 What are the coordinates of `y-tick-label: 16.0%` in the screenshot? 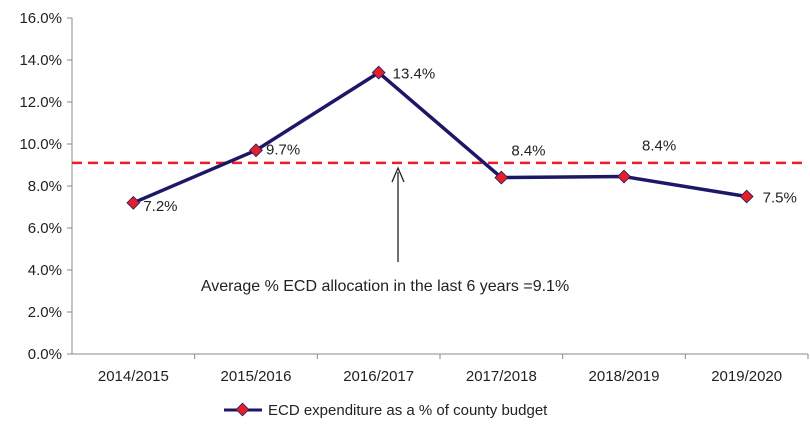 It's located at (40, 18).